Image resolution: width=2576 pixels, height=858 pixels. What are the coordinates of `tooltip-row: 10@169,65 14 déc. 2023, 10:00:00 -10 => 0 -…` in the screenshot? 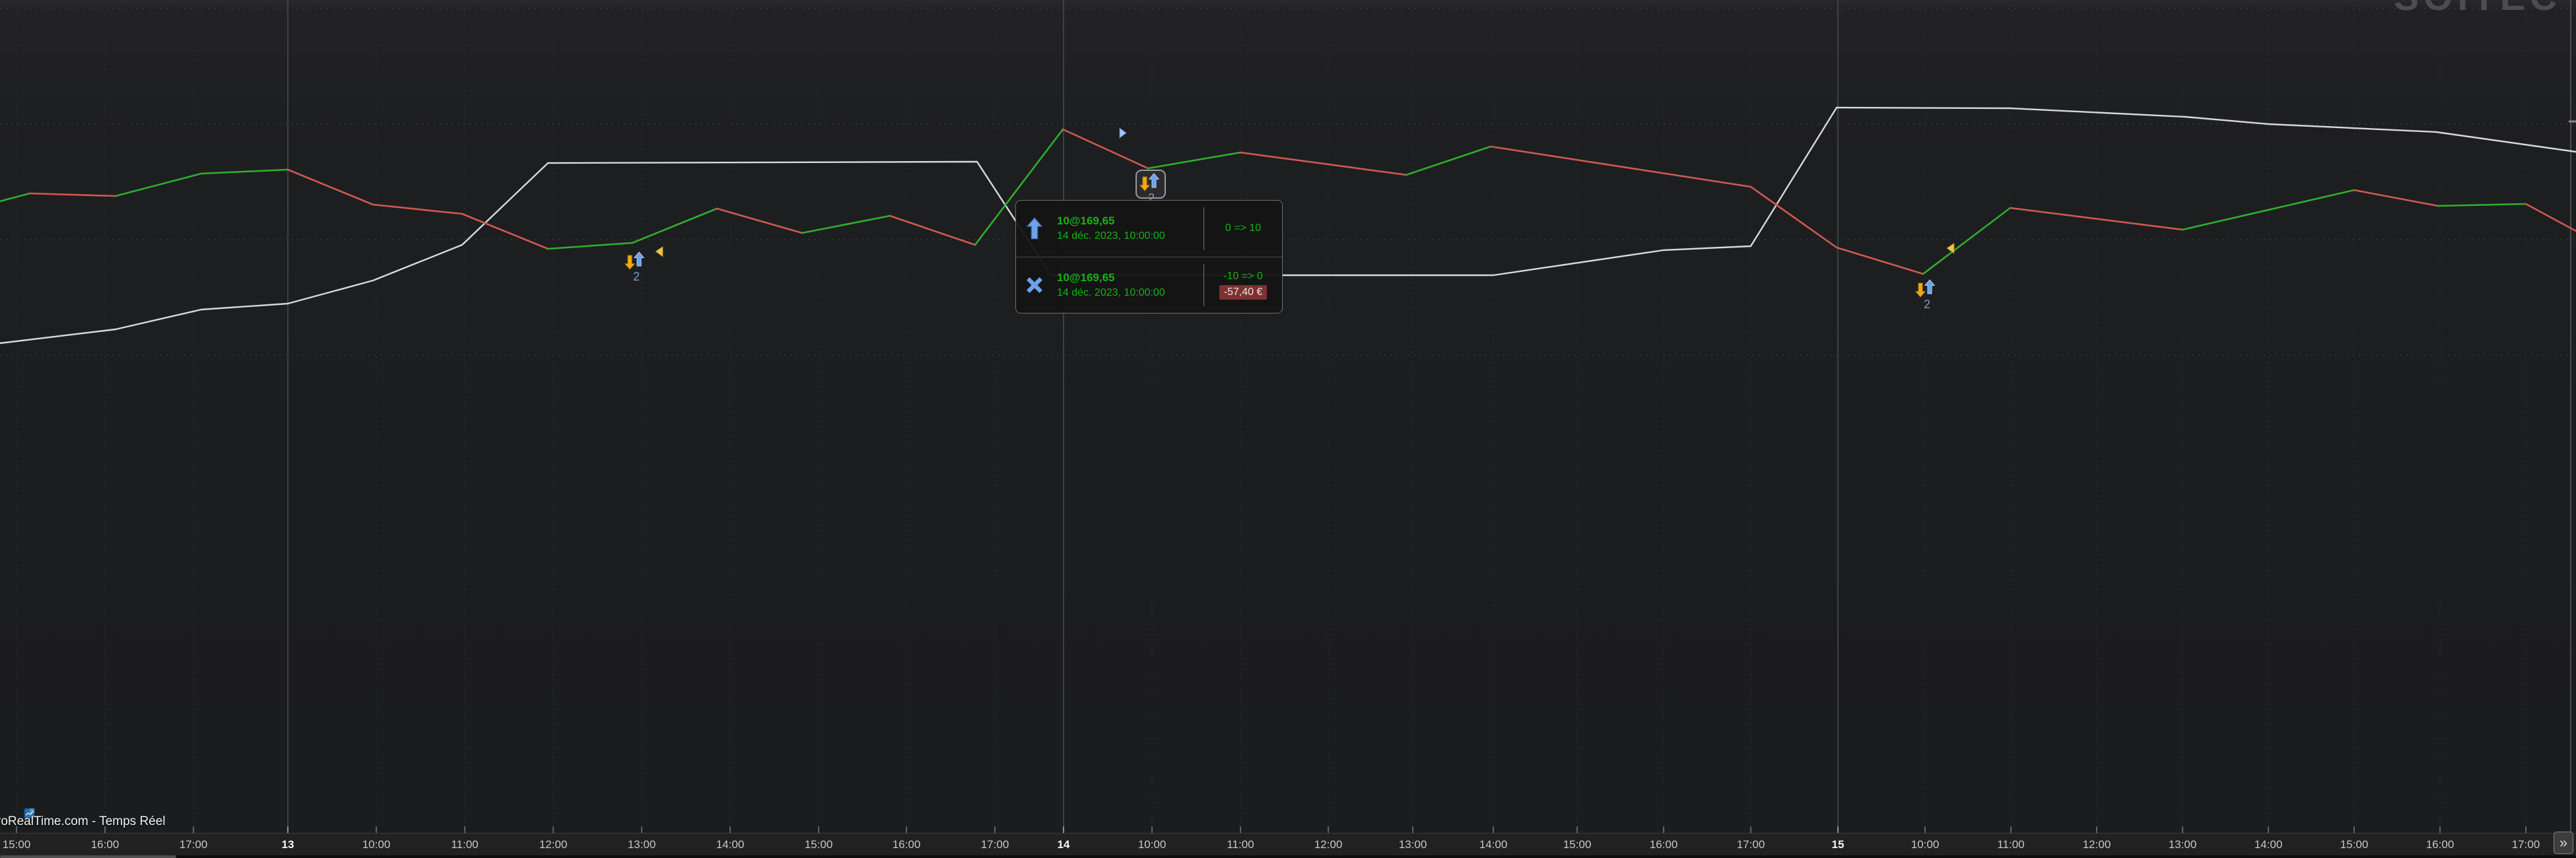 It's located at (1149, 285).